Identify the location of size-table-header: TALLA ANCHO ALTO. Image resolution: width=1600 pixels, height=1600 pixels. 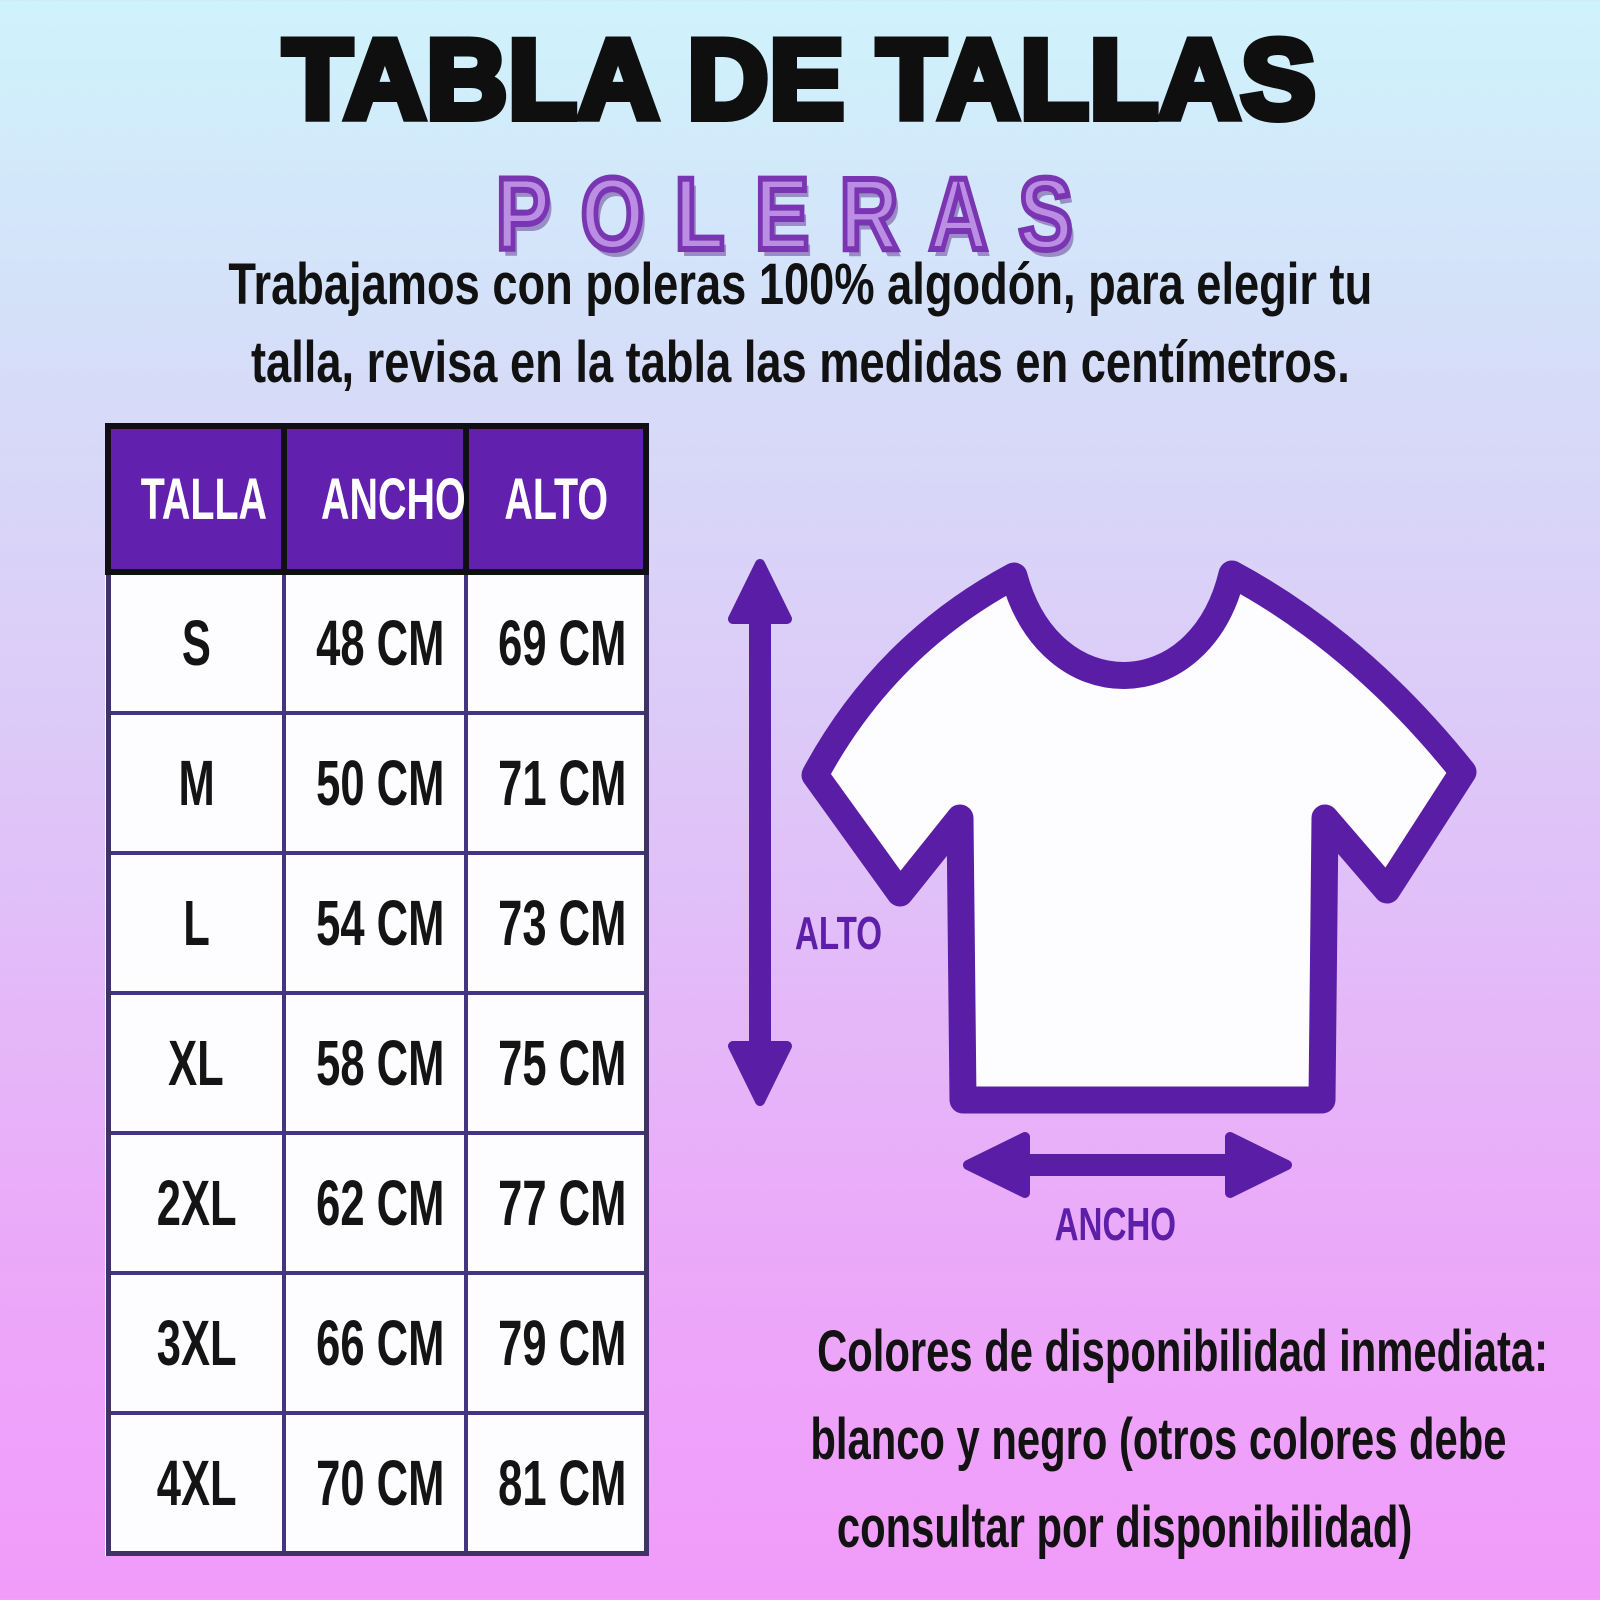
(377, 499).